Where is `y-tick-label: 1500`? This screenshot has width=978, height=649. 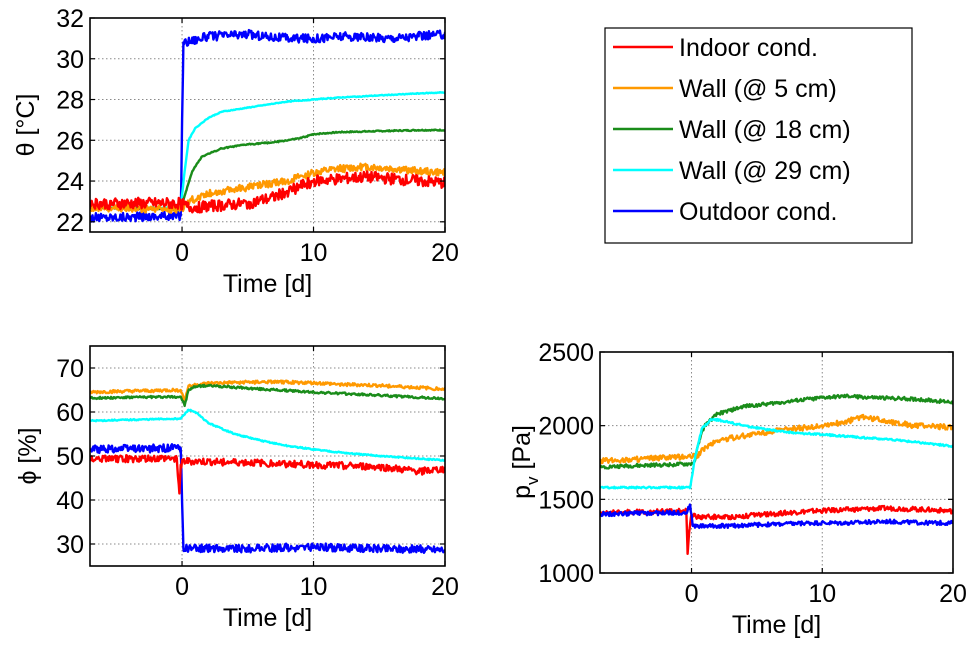 y-tick-label: 1500 is located at coordinates (566, 500).